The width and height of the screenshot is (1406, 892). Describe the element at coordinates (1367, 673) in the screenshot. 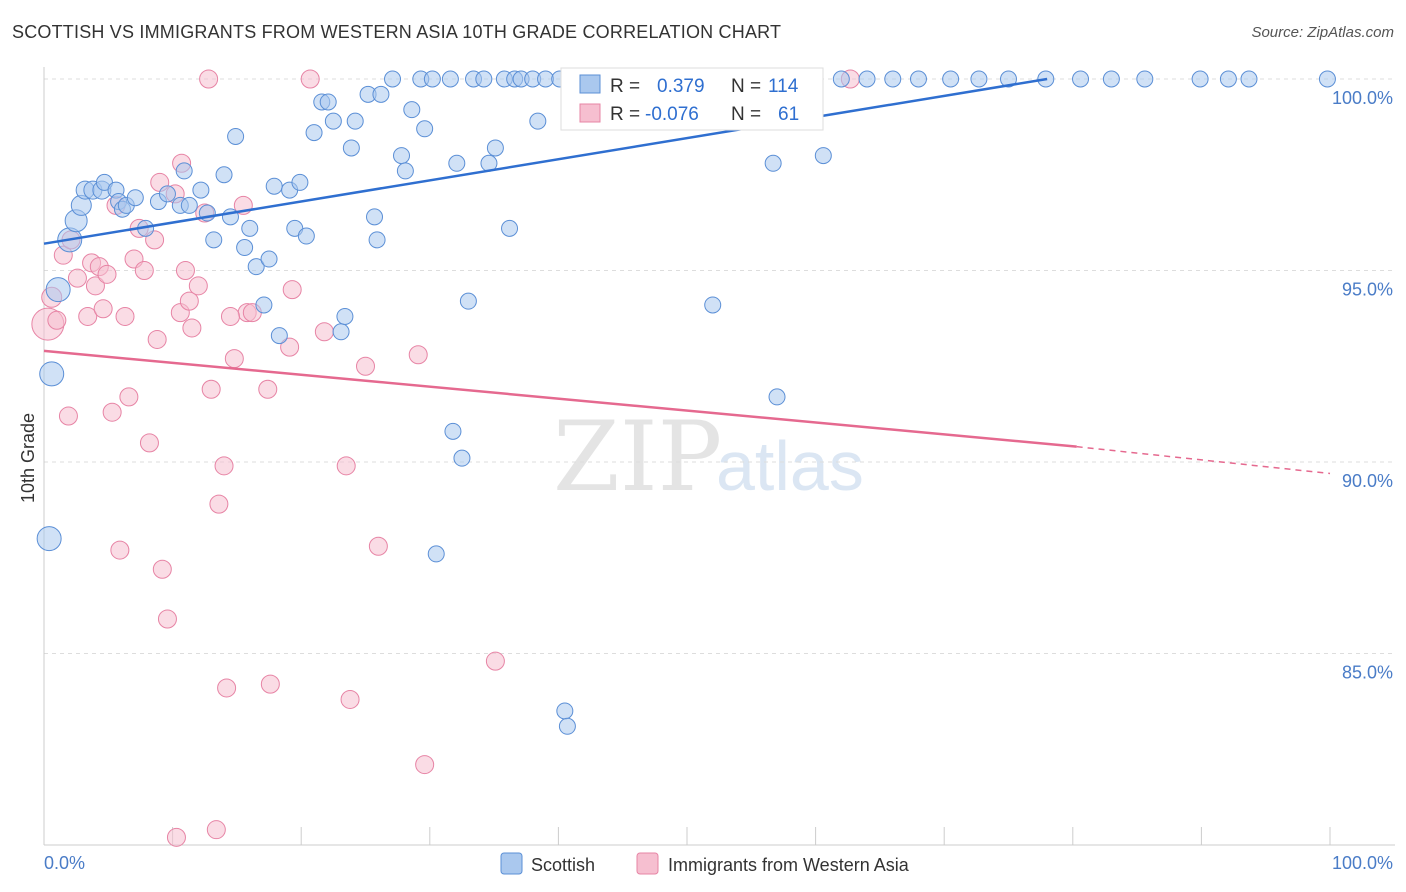

I see `y-tick-label: 85.0%` at that location.